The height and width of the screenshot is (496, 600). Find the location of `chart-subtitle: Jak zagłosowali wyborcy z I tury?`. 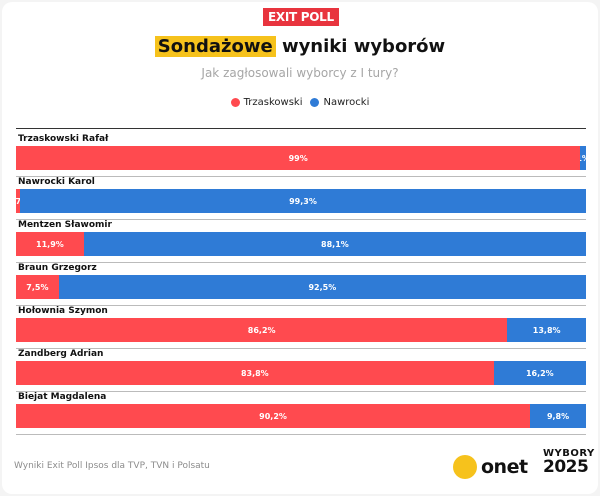

chart-subtitle: Jak zagłosowali wyborcy z I tury? is located at coordinates (300, 73).